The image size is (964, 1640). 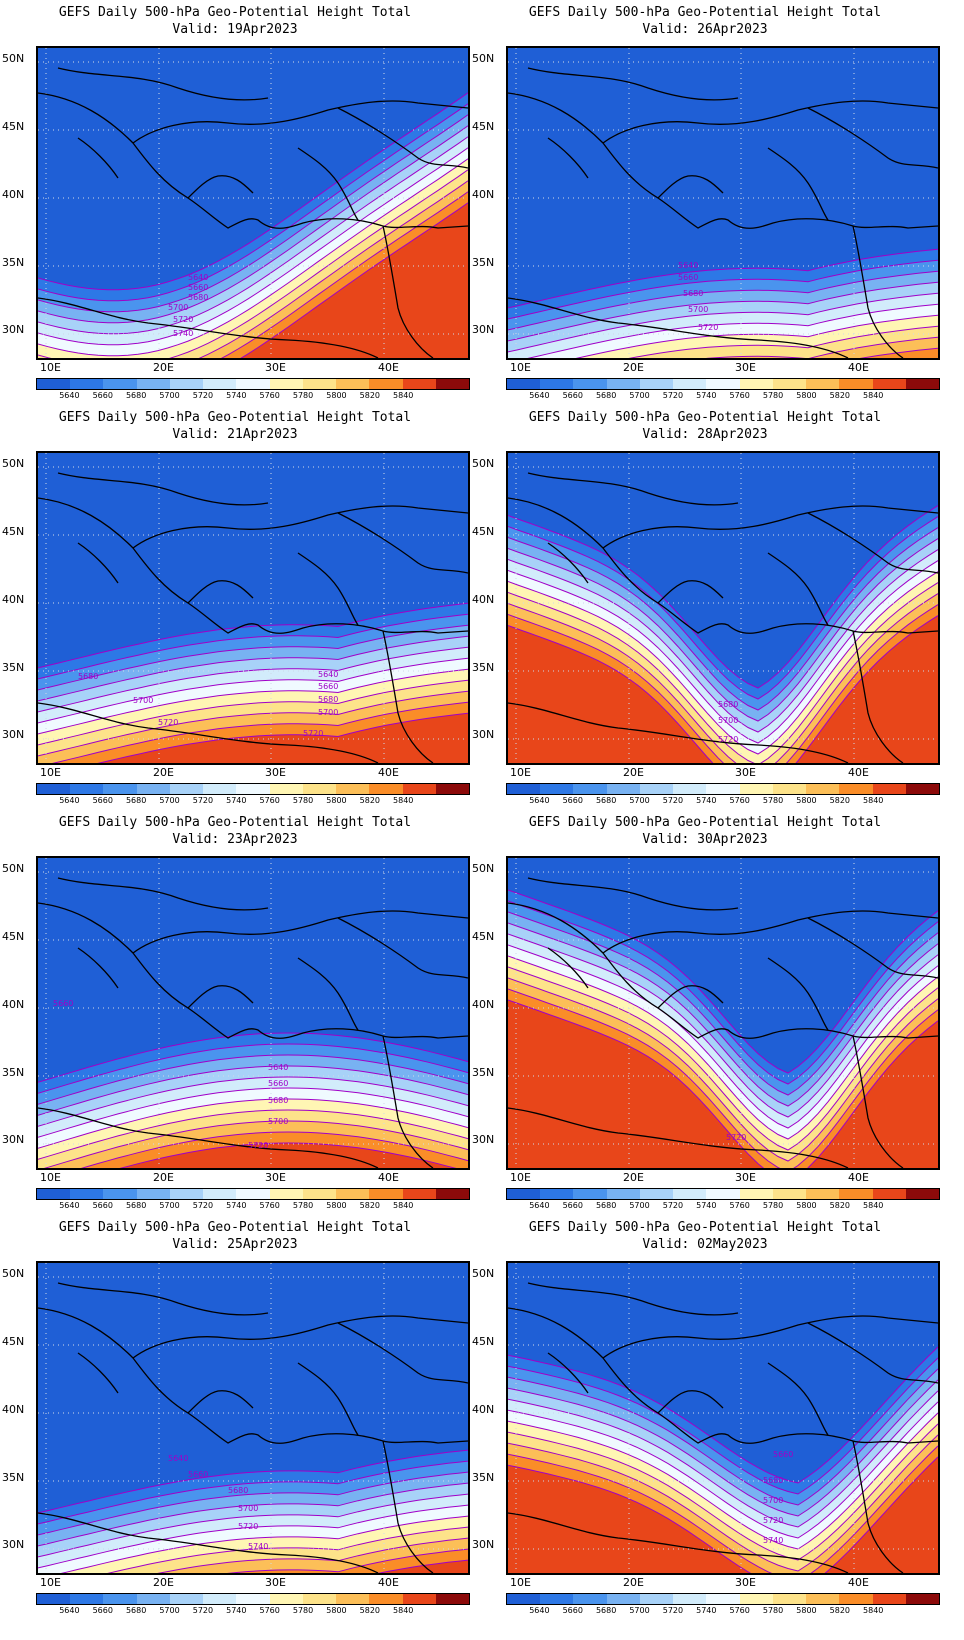 What do you see at coordinates (328, 674) in the screenshot?
I see `contour-label: 5640` at bounding box center [328, 674].